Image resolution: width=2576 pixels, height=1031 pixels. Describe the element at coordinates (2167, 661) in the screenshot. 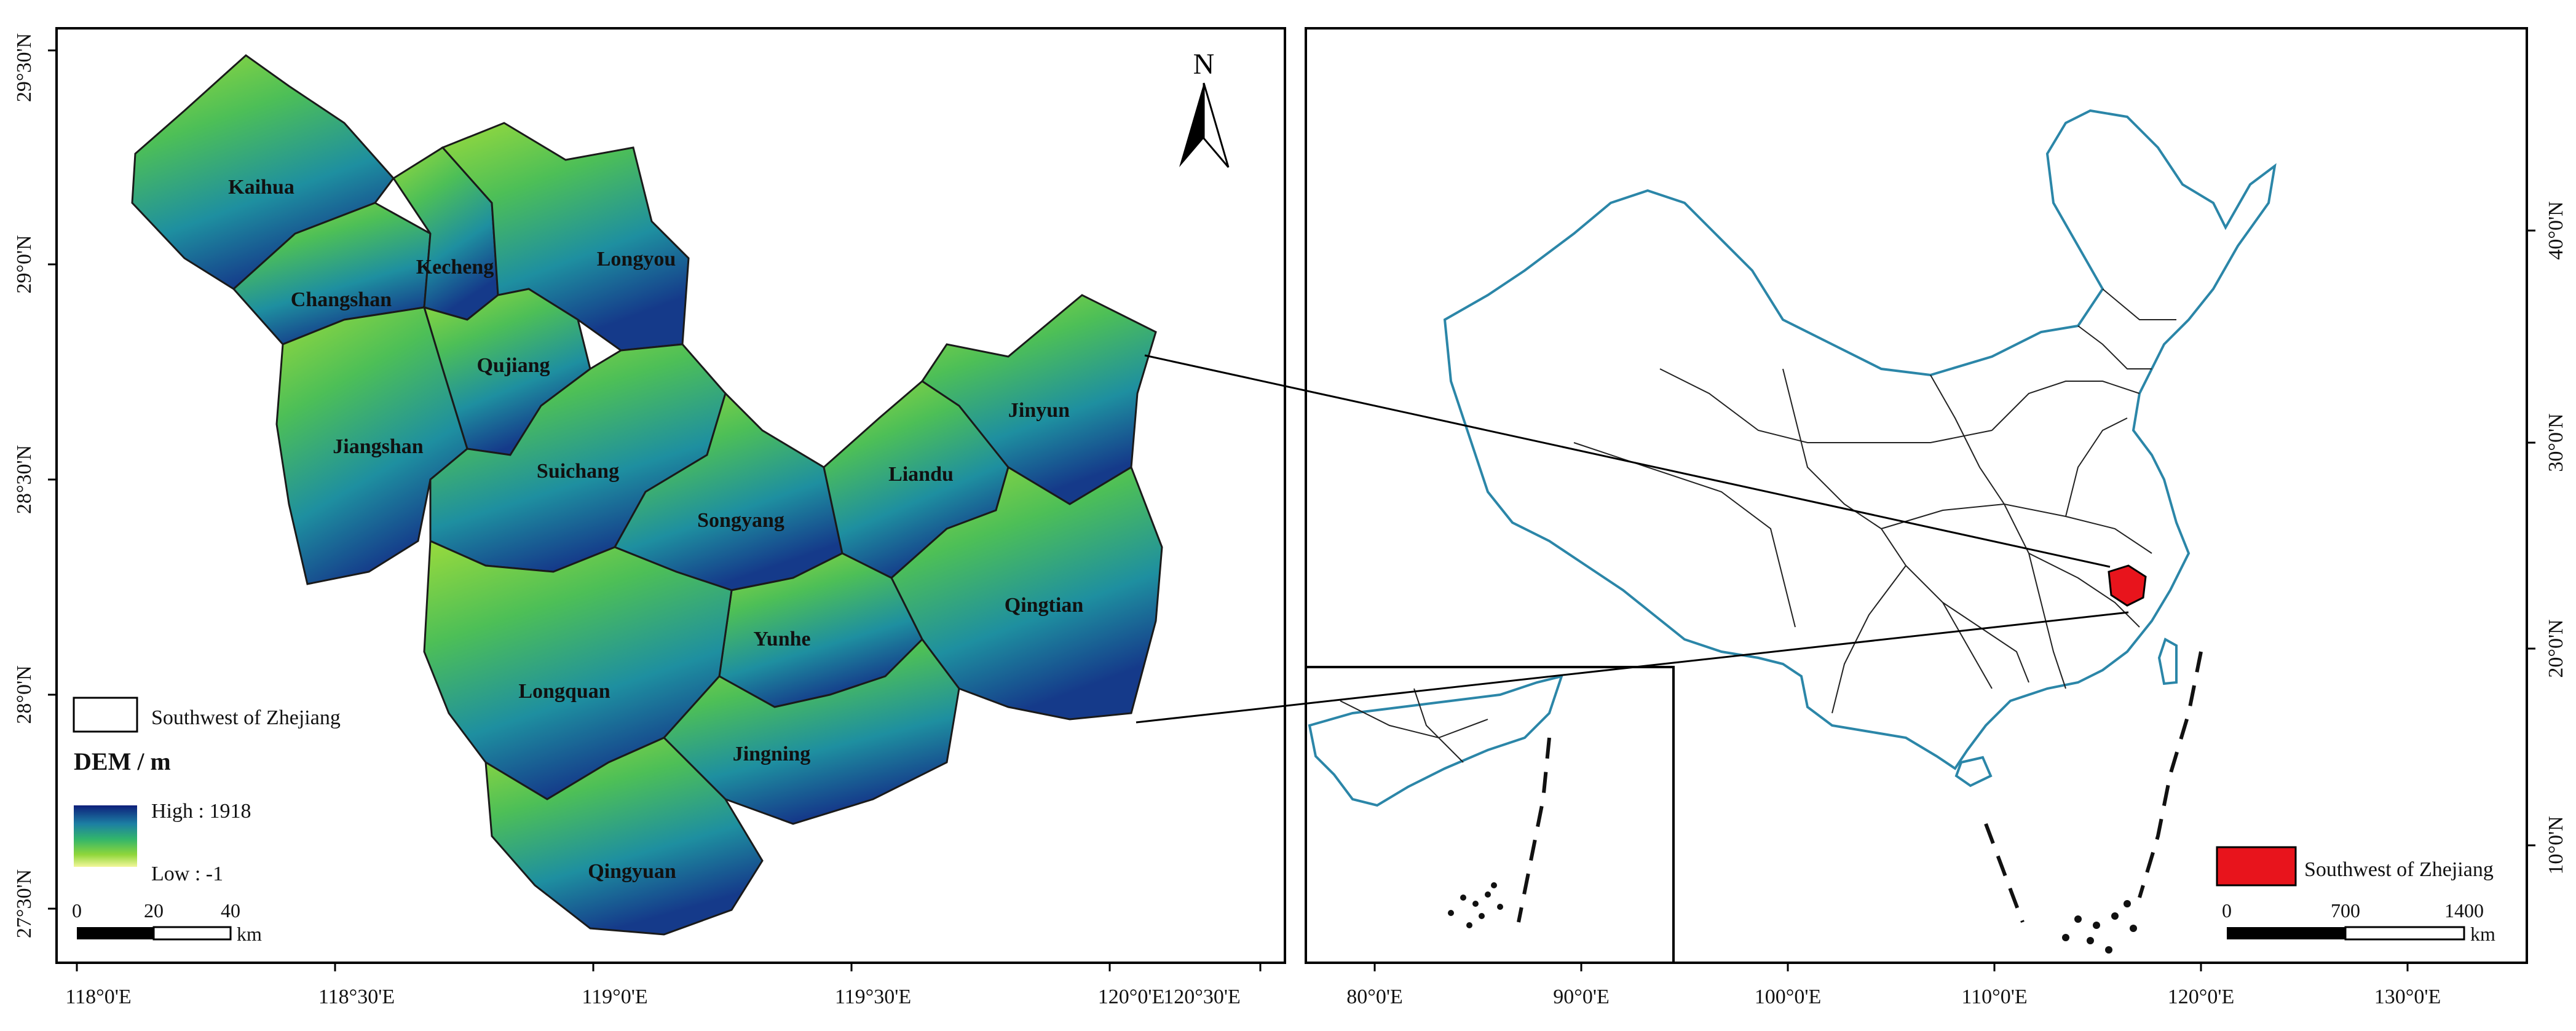

I see `taiwan-island` at that location.